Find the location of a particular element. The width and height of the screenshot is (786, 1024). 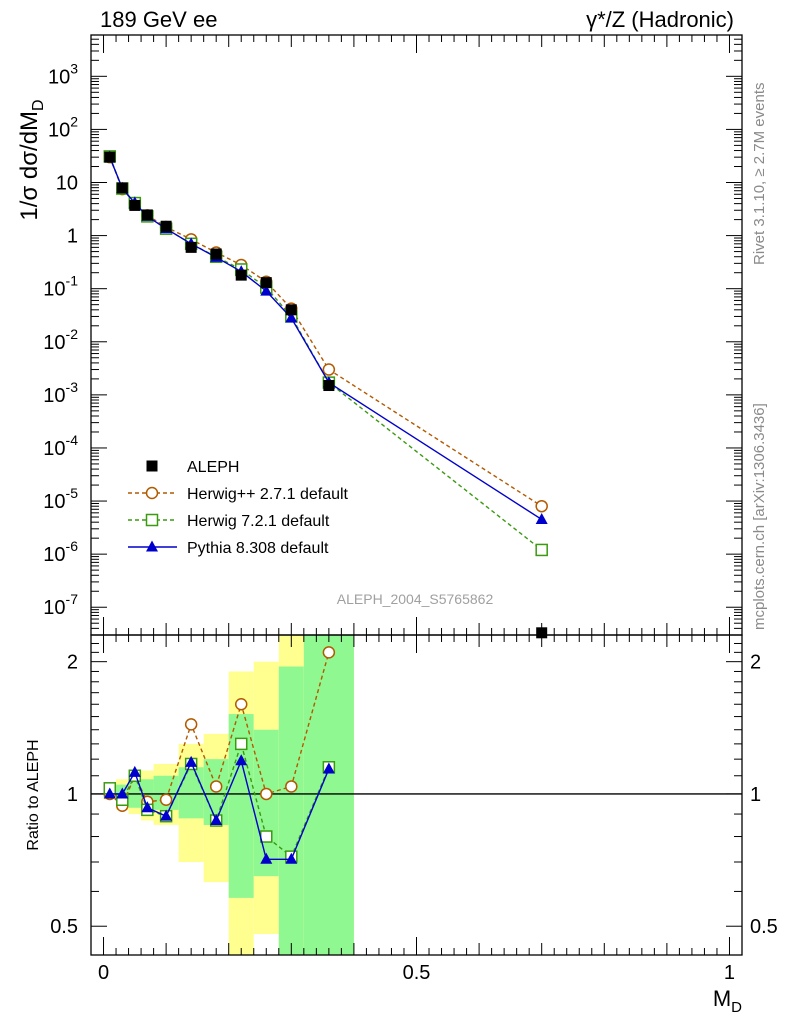

main-ytick-label-7: 1 is located at coordinates (72, 237).